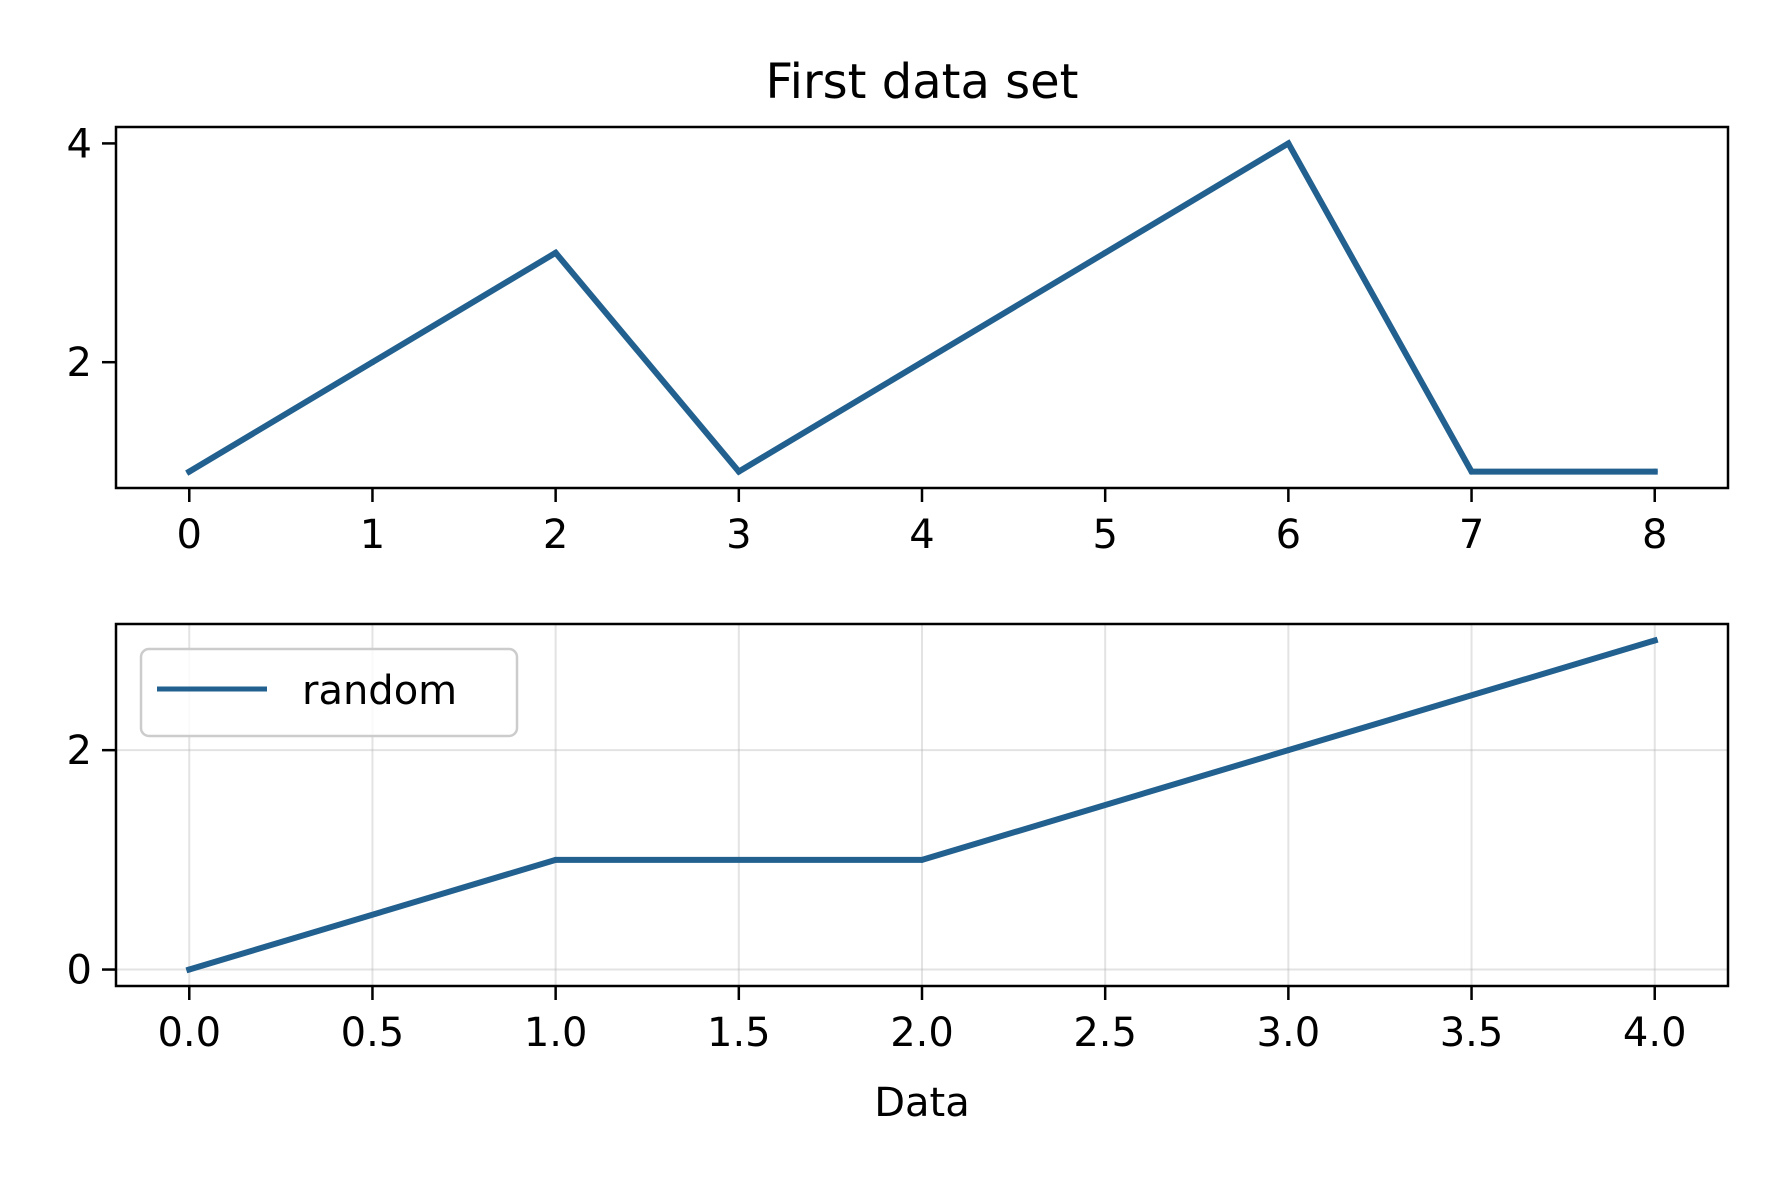  I want to click on top-x-tick-label: 5, so click(1104, 535).